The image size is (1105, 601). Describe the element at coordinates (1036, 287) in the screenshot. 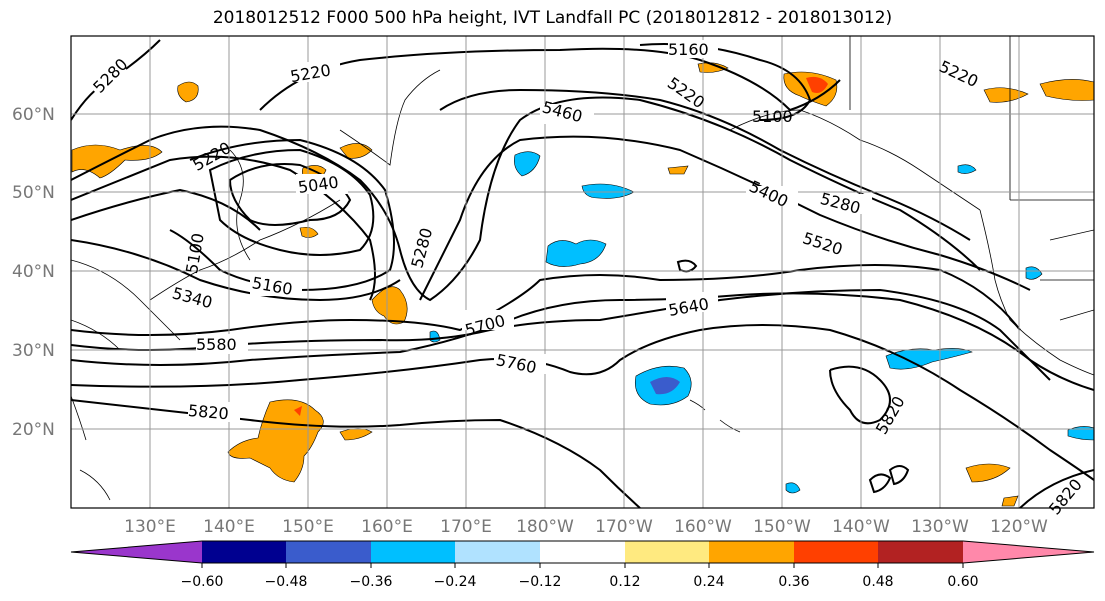

I see `coastline-northamerica` at that location.